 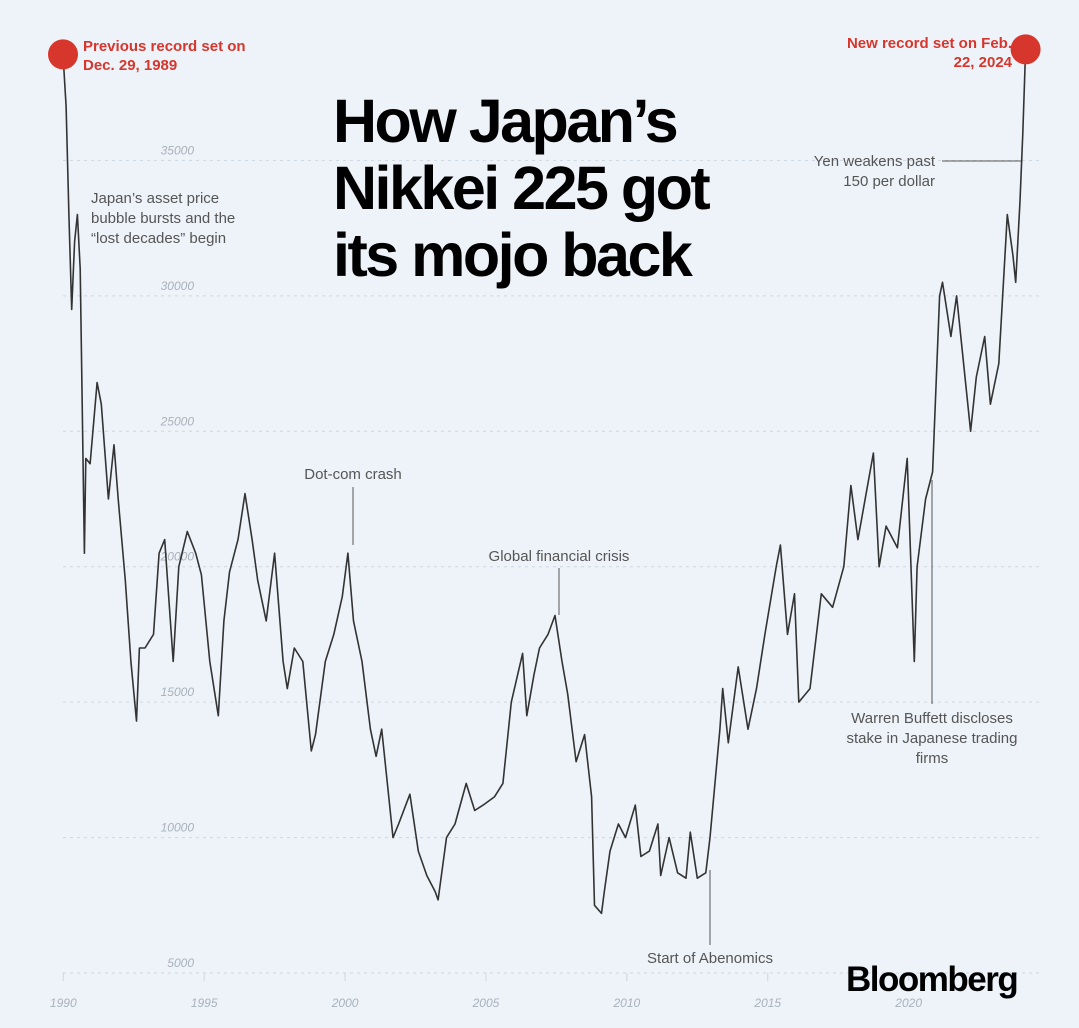 I want to click on chart-title: How Japan’s Nikkei 225 got its mojo back, so click(x=522, y=188).